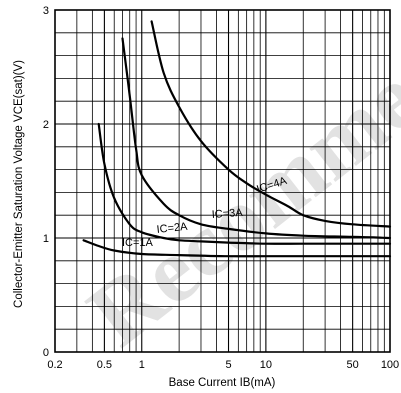  What do you see at coordinates (390, 365) in the screenshot?
I see `x-tick-label: 100` at bounding box center [390, 365].